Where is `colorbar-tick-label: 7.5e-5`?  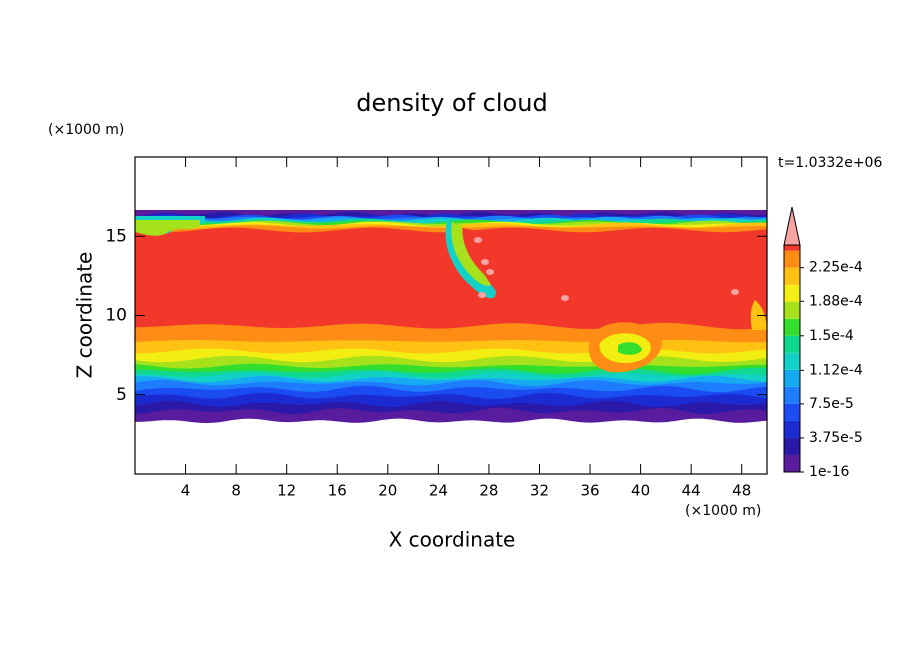 colorbar-tick-label: 7.5e-5 is located at coordinates (831, 404).